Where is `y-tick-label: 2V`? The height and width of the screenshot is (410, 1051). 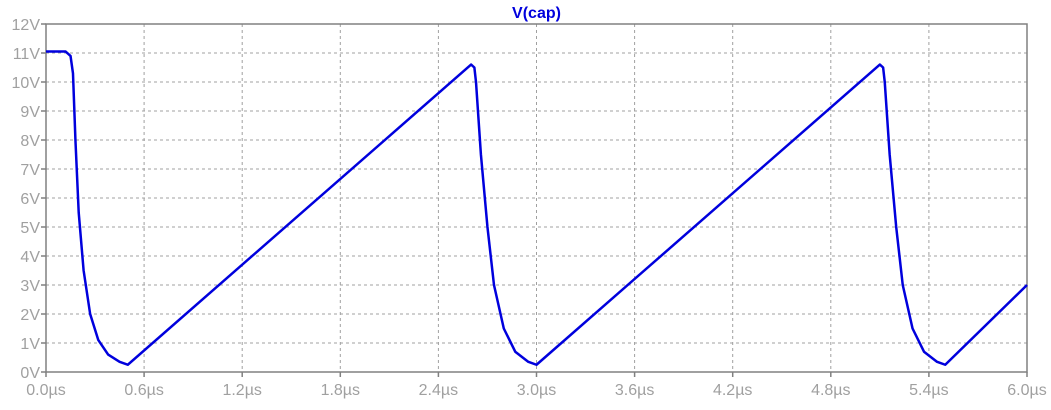 y-tick-label: 2V is located at coordinates (30, 315).